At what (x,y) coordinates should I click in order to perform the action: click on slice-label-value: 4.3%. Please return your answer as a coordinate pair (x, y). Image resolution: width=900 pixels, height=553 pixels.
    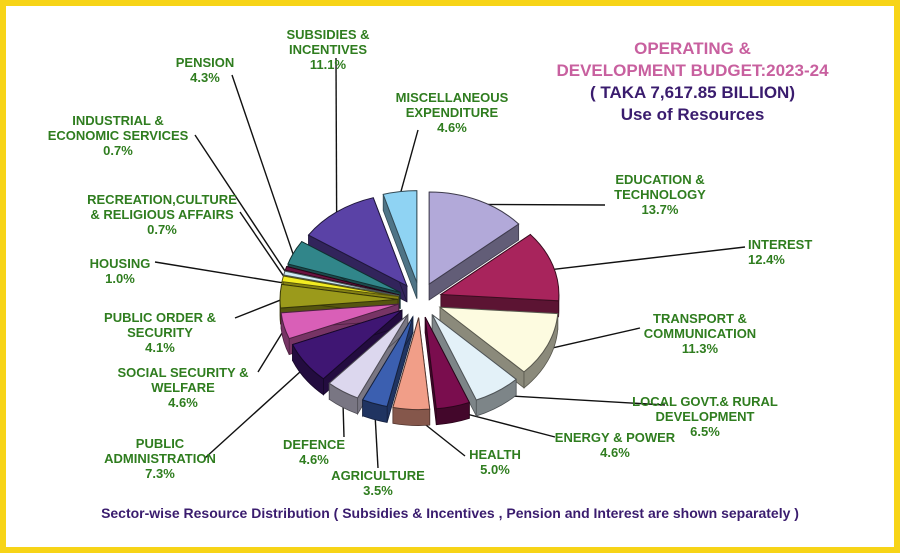
    Looking at the image, I should click on (205, 77).